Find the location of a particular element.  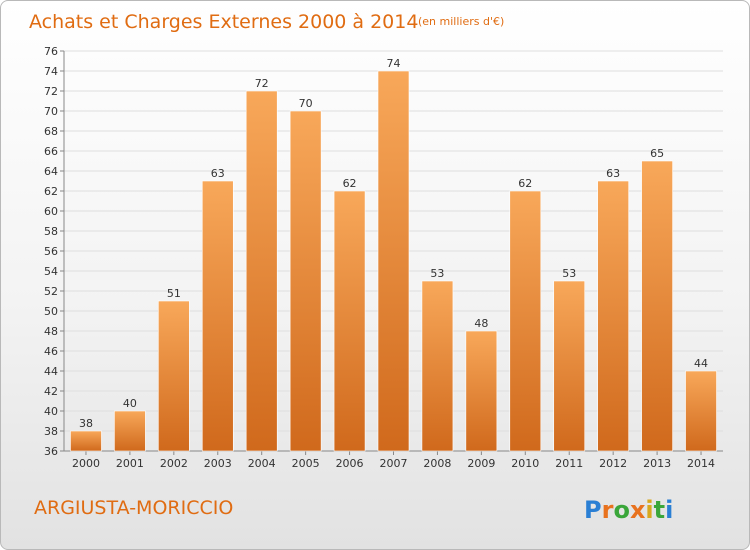

y-tick-label: 54 is located at coordinates (51, 271).